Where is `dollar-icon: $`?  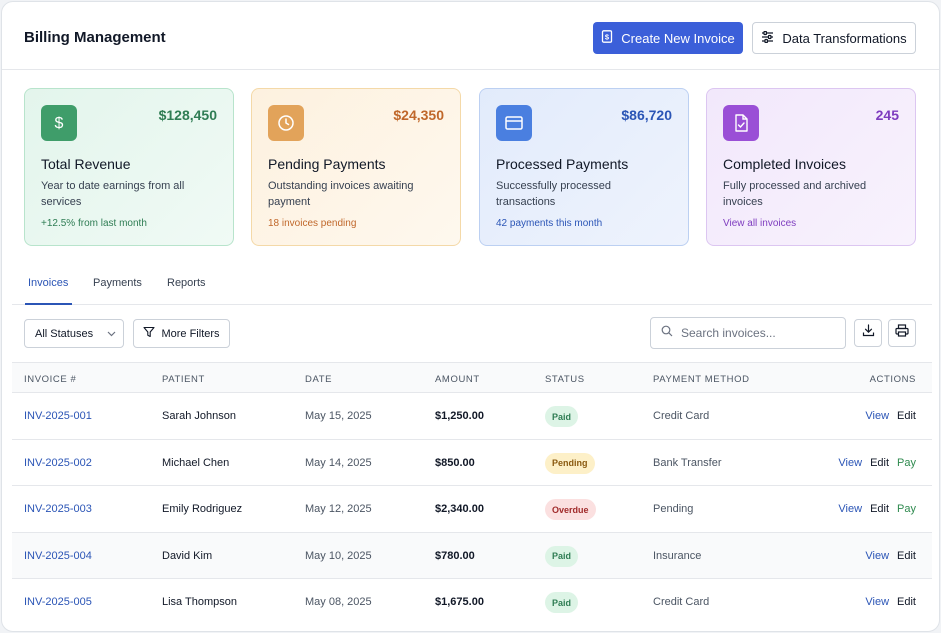
dollar-icon: $ is located at coordinates (59, 123).